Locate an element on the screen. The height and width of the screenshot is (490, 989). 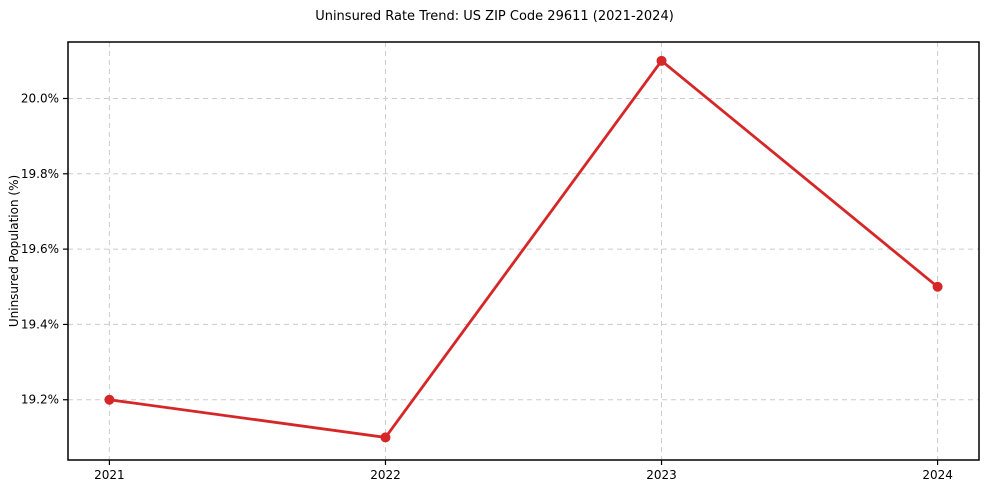
data-point-2022 is located at coordinates (385, 437).